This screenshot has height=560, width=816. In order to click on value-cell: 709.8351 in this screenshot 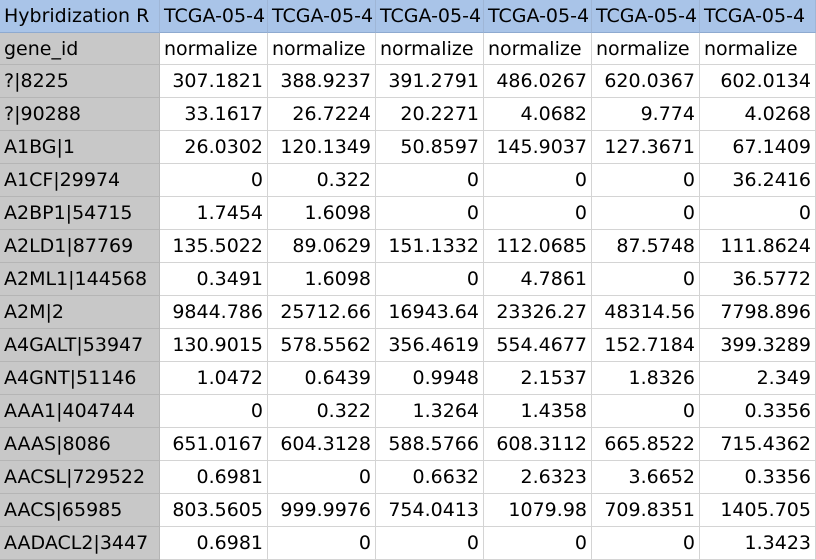, I will do `click(646, 510)`.